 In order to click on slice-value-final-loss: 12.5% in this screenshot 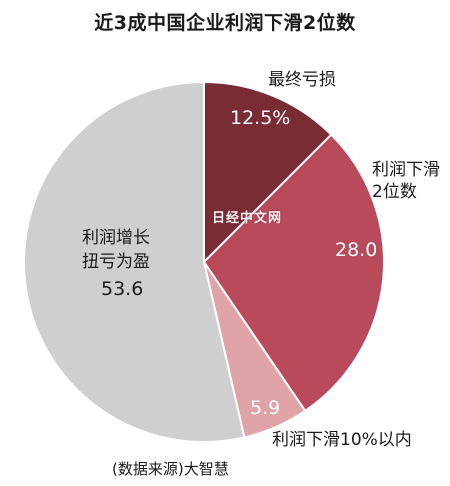, I will do `click(260, 118)`.